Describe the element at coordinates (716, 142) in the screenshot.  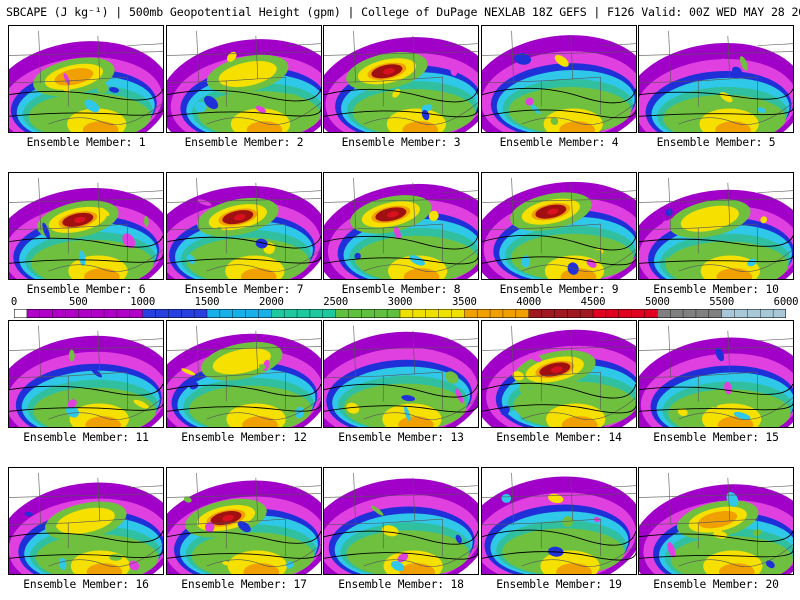
I see `ensemble-member-label: Ensemble Member: 5` at that location.